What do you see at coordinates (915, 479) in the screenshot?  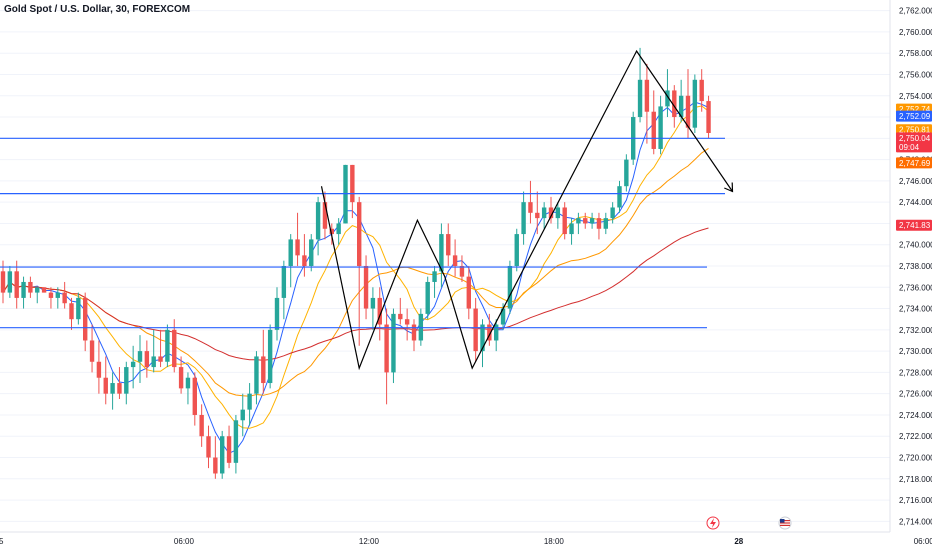 I see `y-tick-label: 2,718.000` at bounding box center [915, 479].